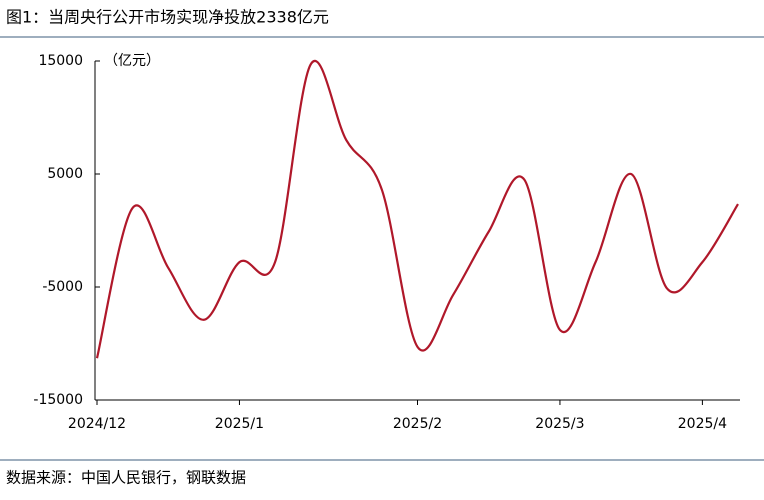 The width and height of the screenshot is (764, 500). I want to click on y-tick-label: 5000, so click(65, 174).